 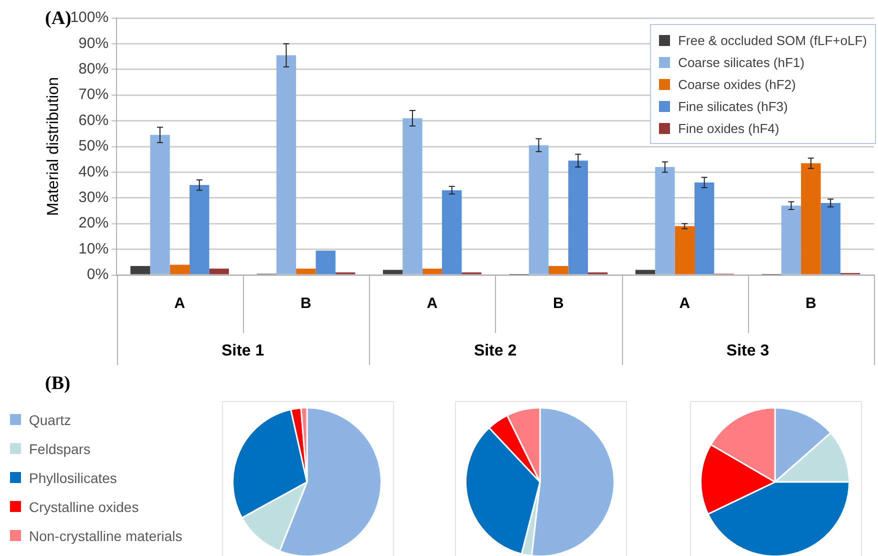 I want to click on y-tick-label: 20%, so click(x=93, y=223).